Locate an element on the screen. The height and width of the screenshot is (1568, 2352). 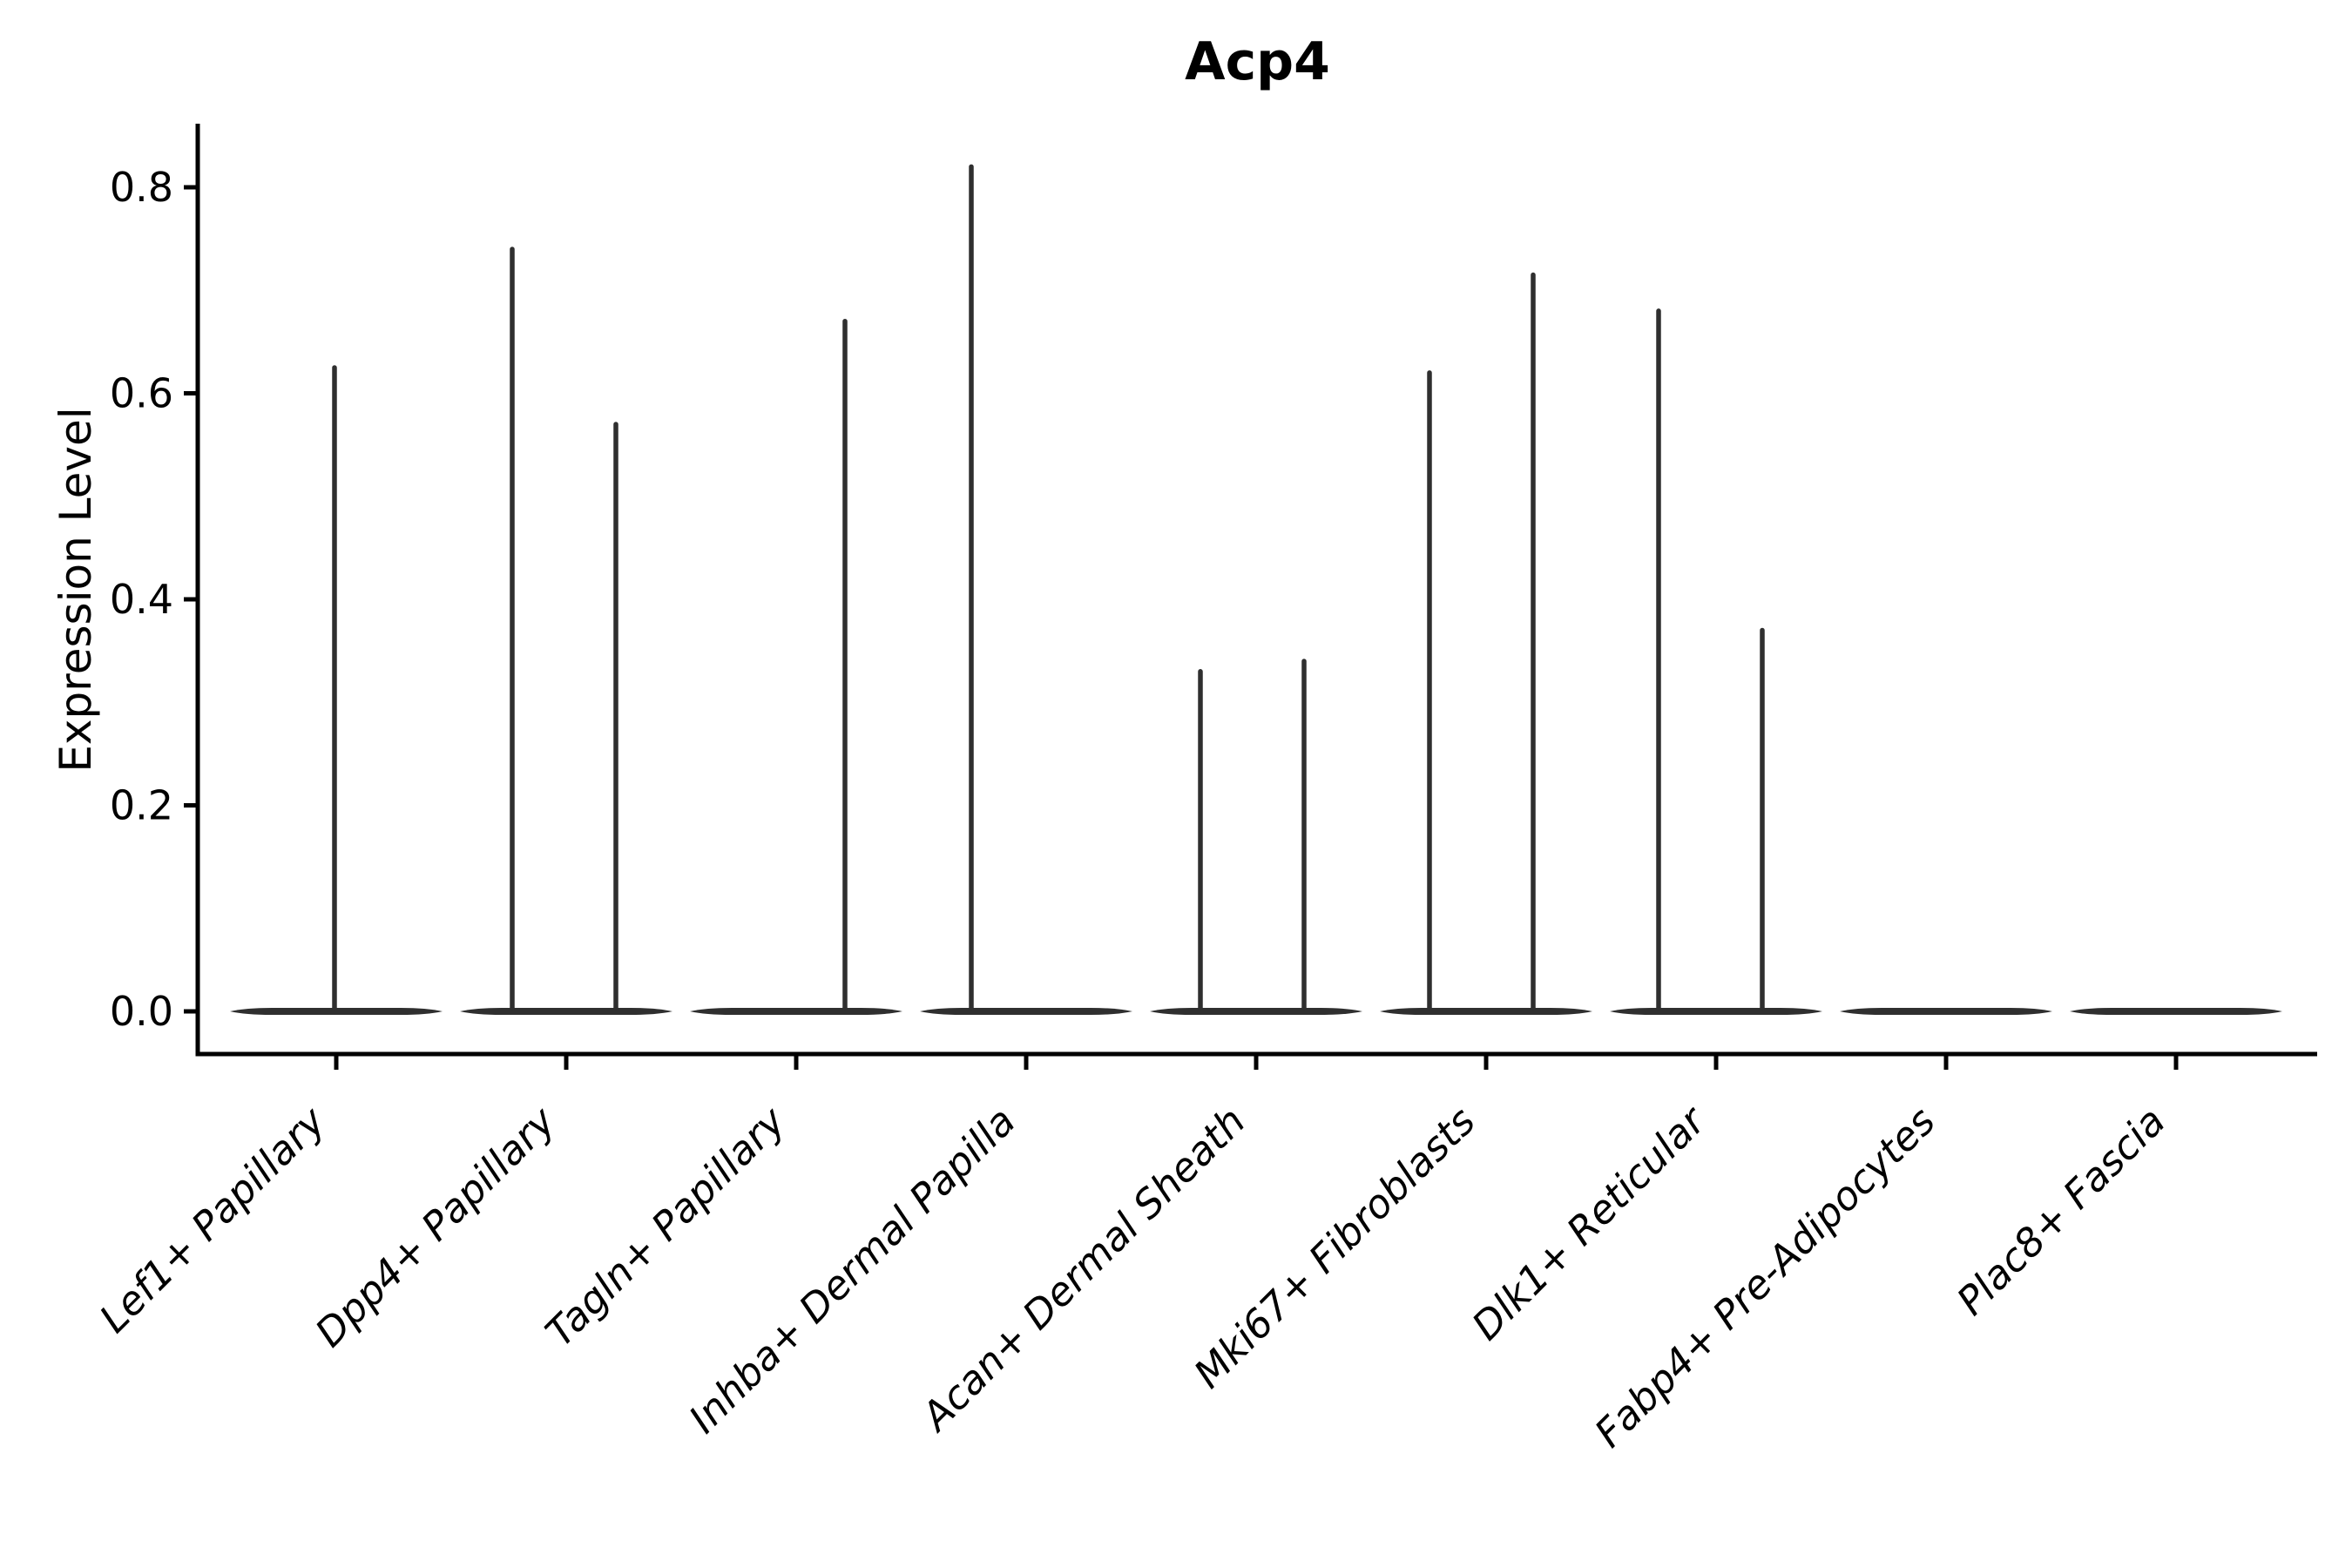
x-tick-label: Dpp4+ Papillary is located at coordinates (436, 1226).